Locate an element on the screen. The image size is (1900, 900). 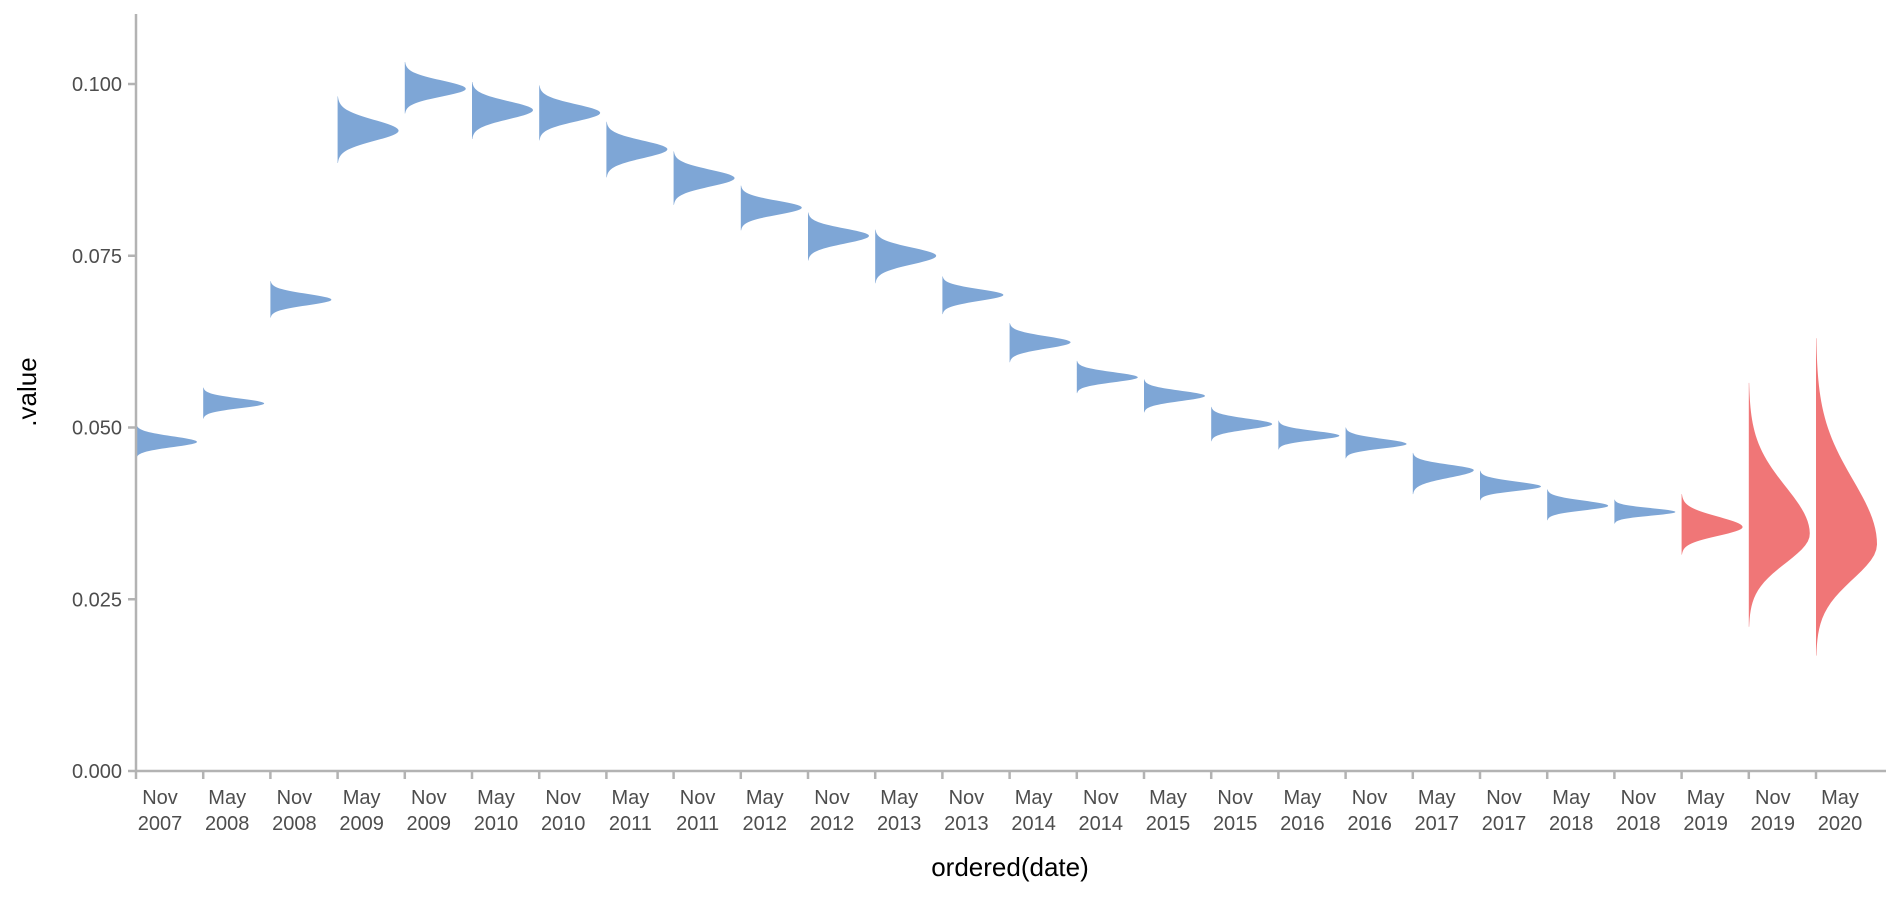
x-tick-label: Nov 2009 is located at coordinates (429, 811).